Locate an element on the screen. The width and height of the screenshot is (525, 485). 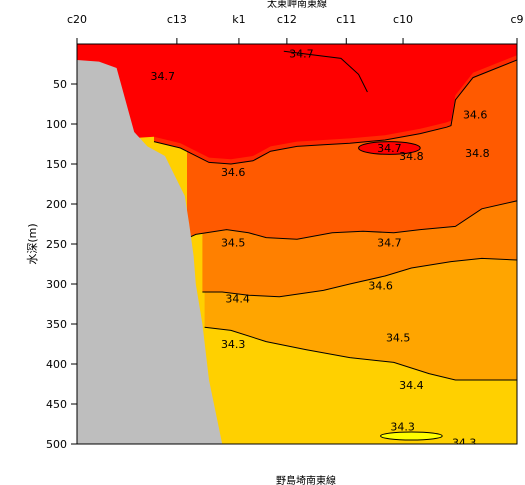
station-label: k1 is located at coordinates (238, 19).